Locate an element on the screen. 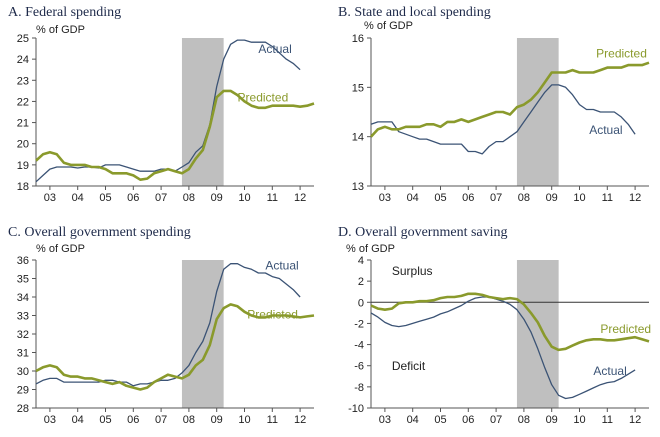  y-tick-label: 25 is located at coordinates (23, 39).